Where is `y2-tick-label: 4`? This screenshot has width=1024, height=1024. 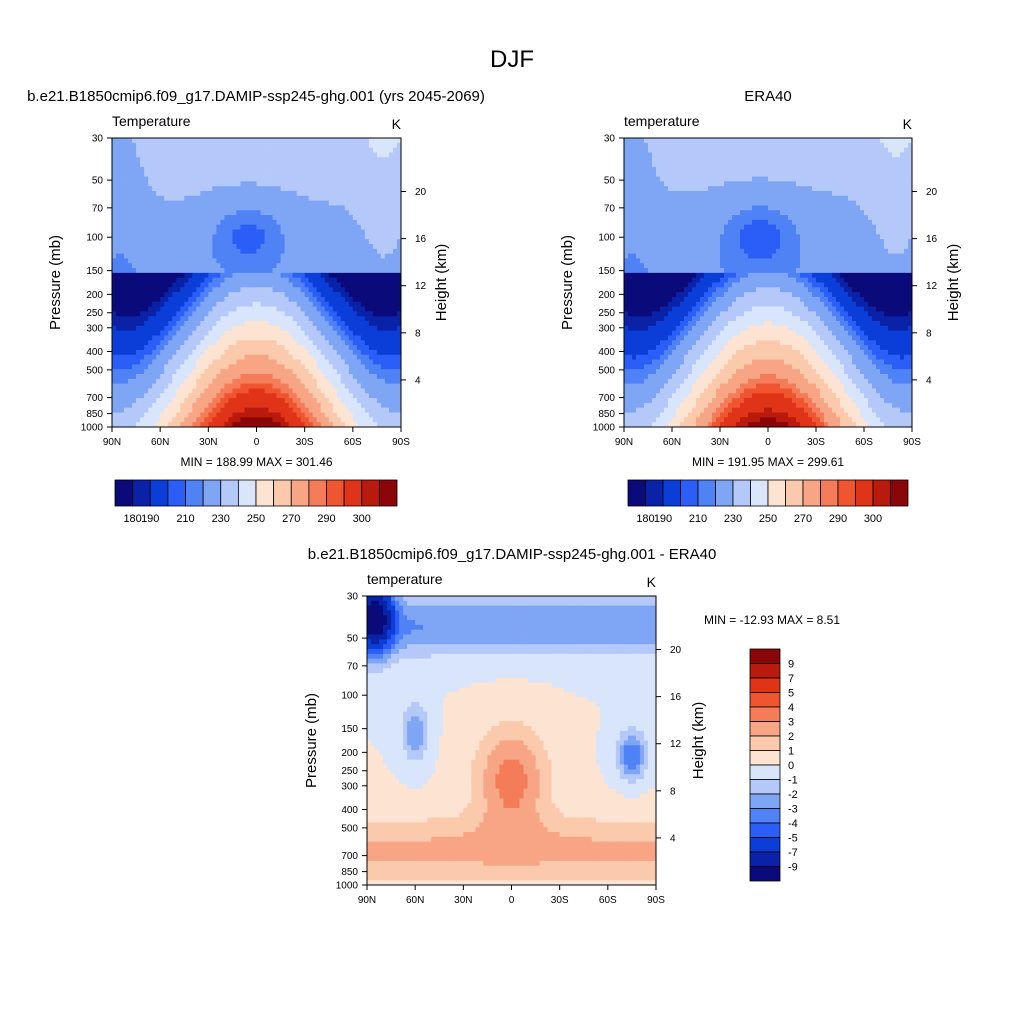 y2-tick-label: 4 is located at coordinates (418, 380).